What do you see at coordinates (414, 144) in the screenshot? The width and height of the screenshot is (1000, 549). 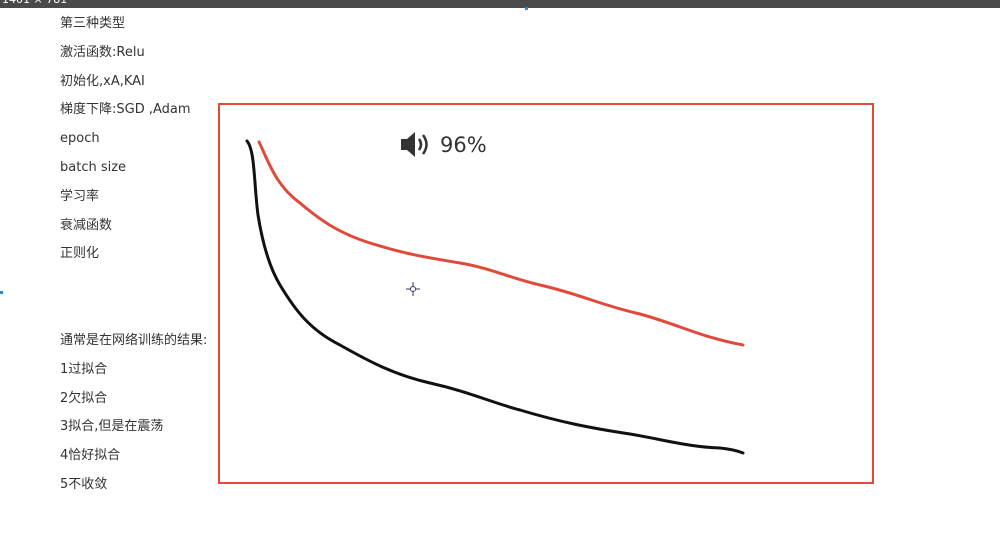 I see `volume-icon` at bounding box center [414, 144].